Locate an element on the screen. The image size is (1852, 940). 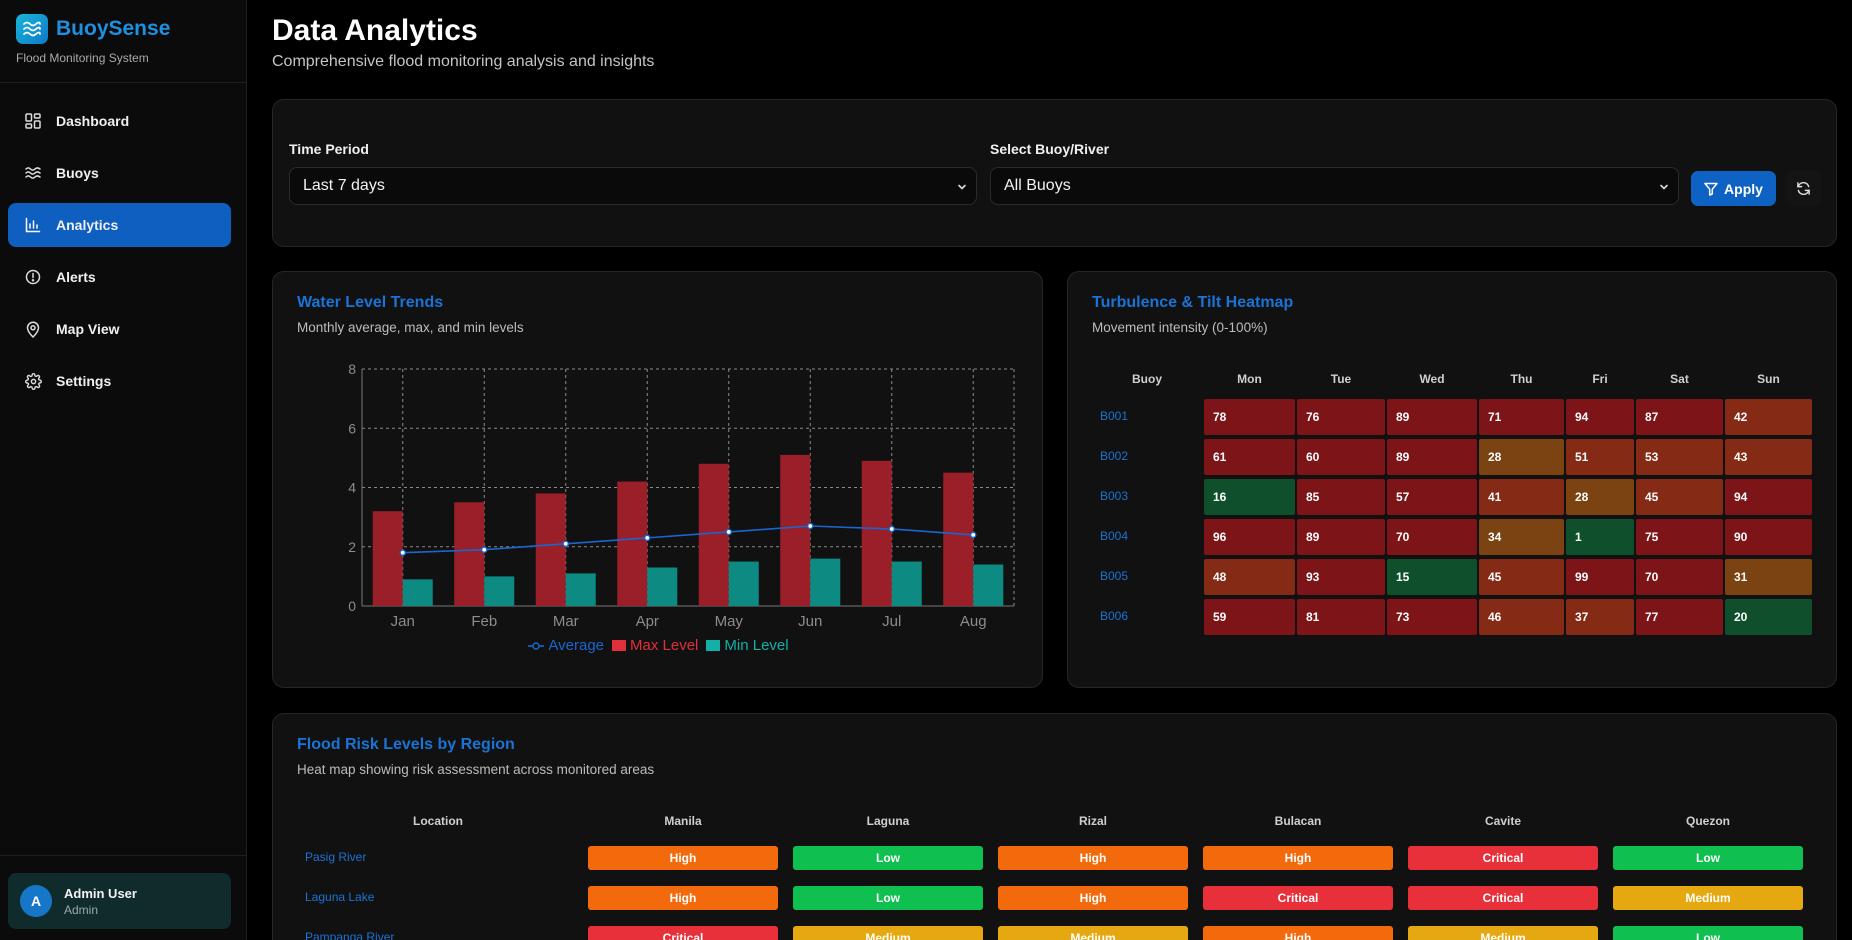
x-tick-label: May is located at coordinates (729, 621).